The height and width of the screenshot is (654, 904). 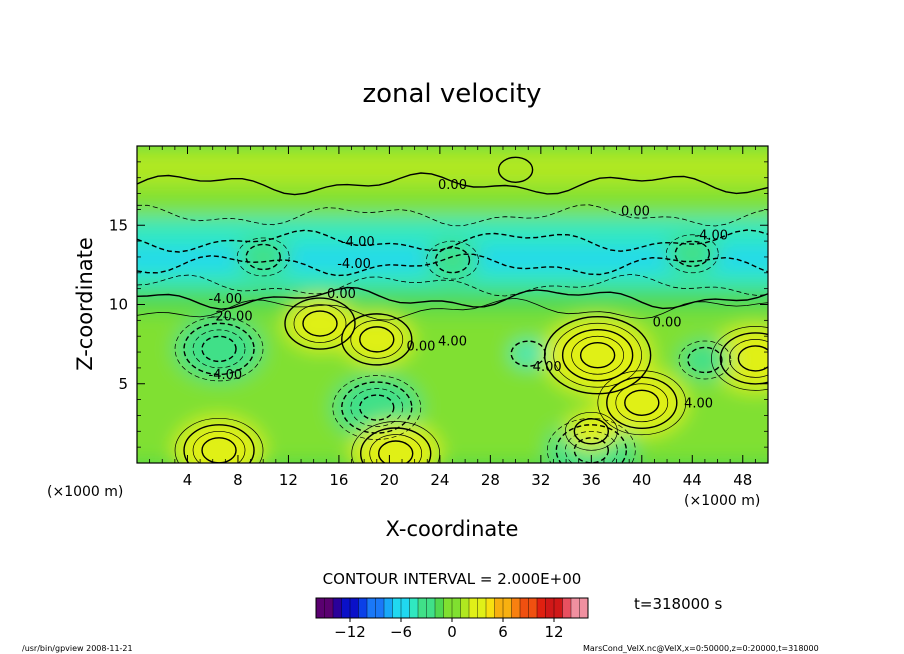 What do you see at coordinates (540, 480) in the screenshot?
I see `x-tick-label: 32` at bounding box center [540, 480].